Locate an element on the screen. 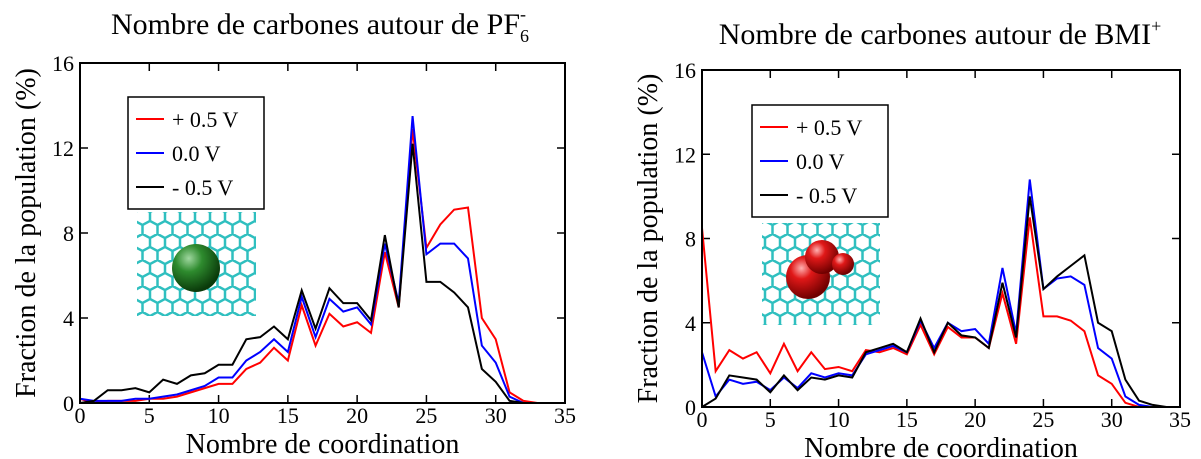 The height and width of the screenshot is (459, 1201). title-main: Nombre de carbones autour de PF is located at coordinates (315, 24).